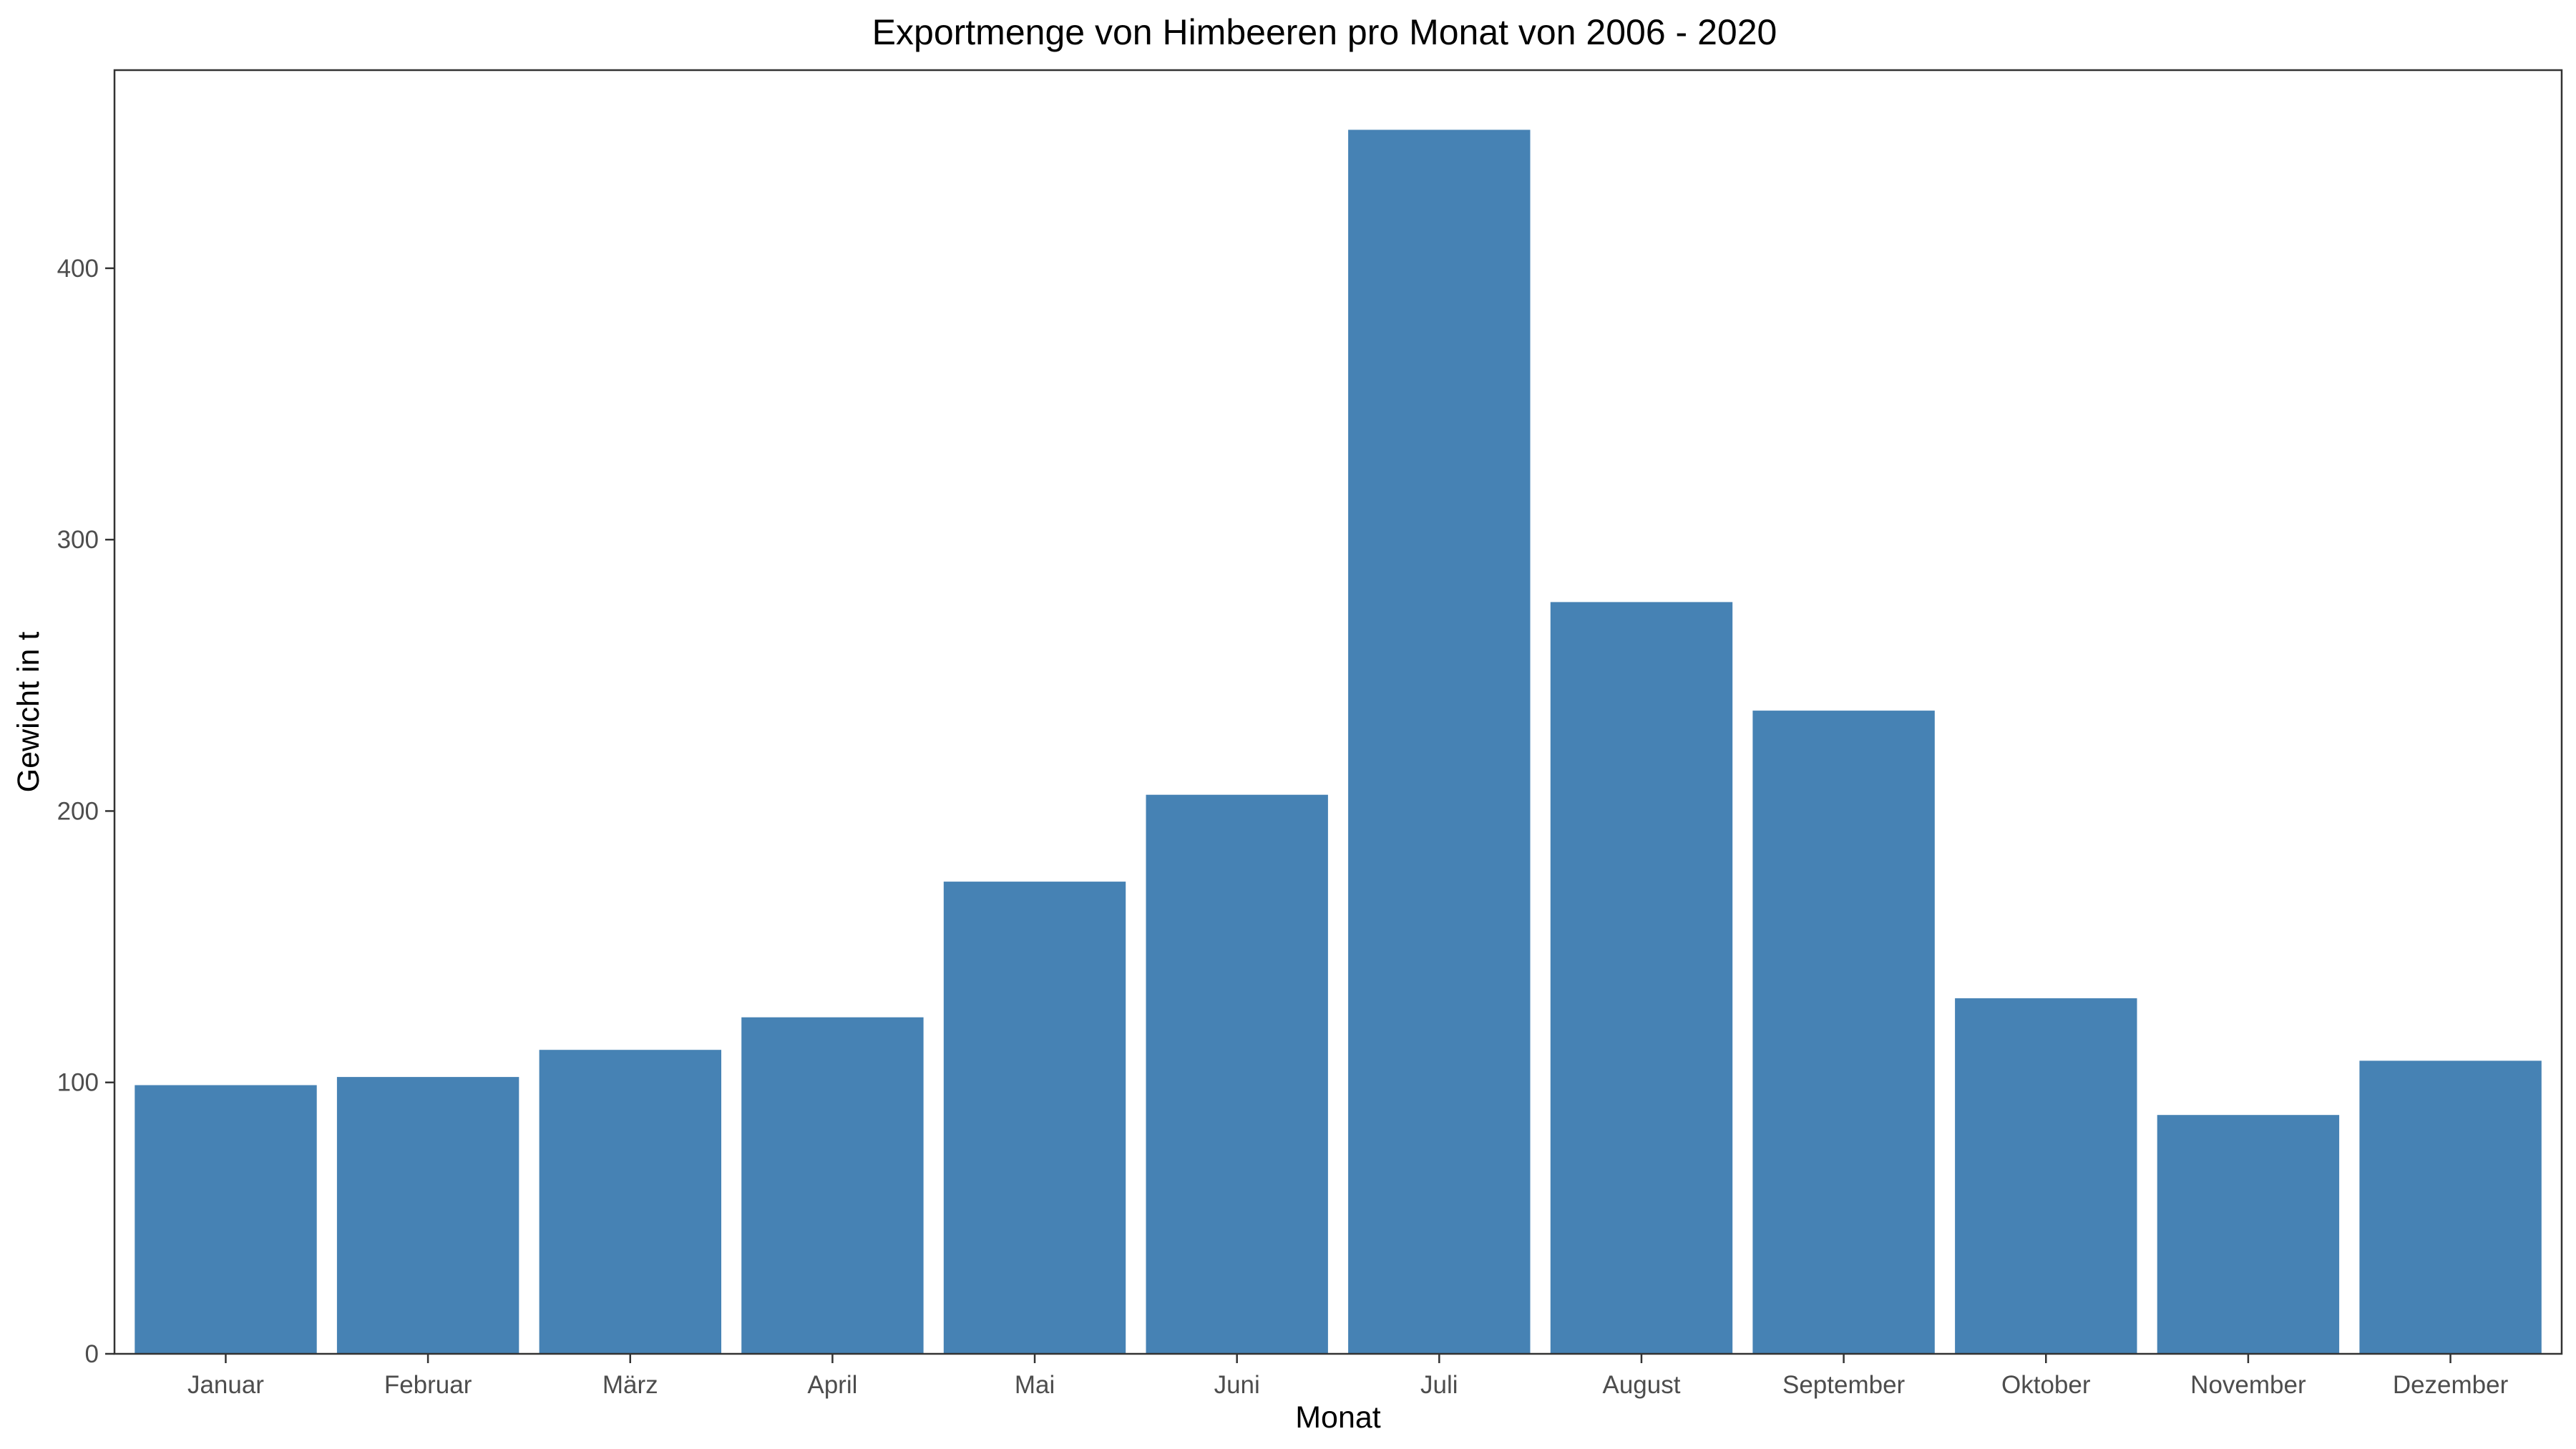  Describe the element at coordinates (630, 1202) in the screenshot. I see `bar-märz` at that location.